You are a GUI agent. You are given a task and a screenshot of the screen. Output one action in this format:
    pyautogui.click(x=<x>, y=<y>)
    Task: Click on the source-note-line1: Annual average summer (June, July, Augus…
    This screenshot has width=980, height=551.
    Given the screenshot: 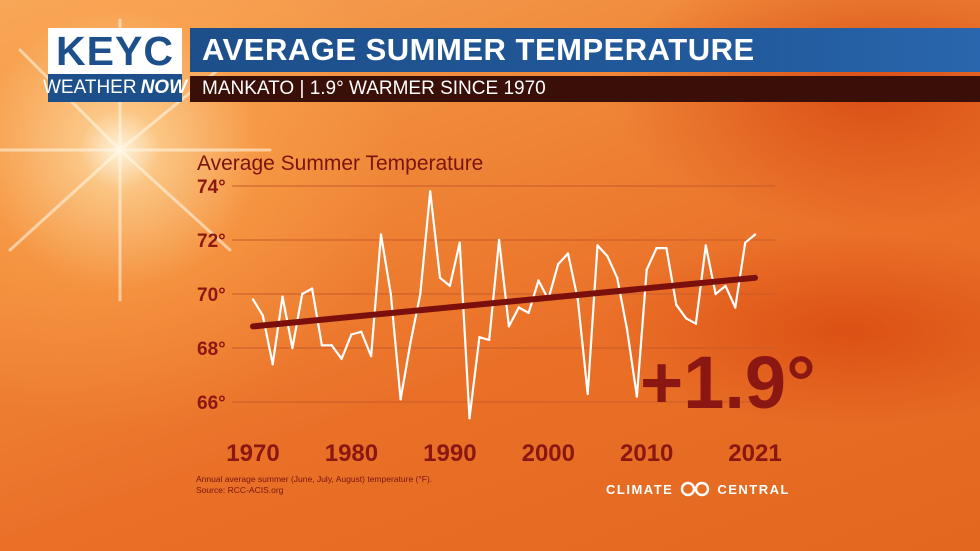 What is the action you would take?
    pyautogui.click(x=314, y=479)
    